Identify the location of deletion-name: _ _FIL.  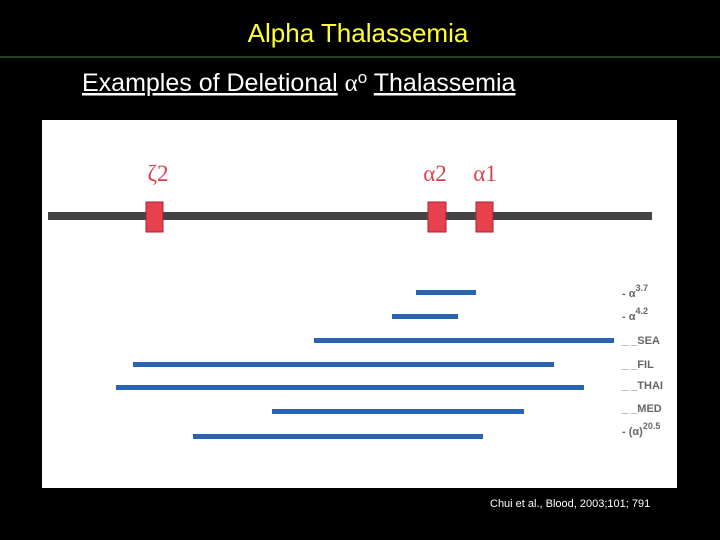
(637, 365).